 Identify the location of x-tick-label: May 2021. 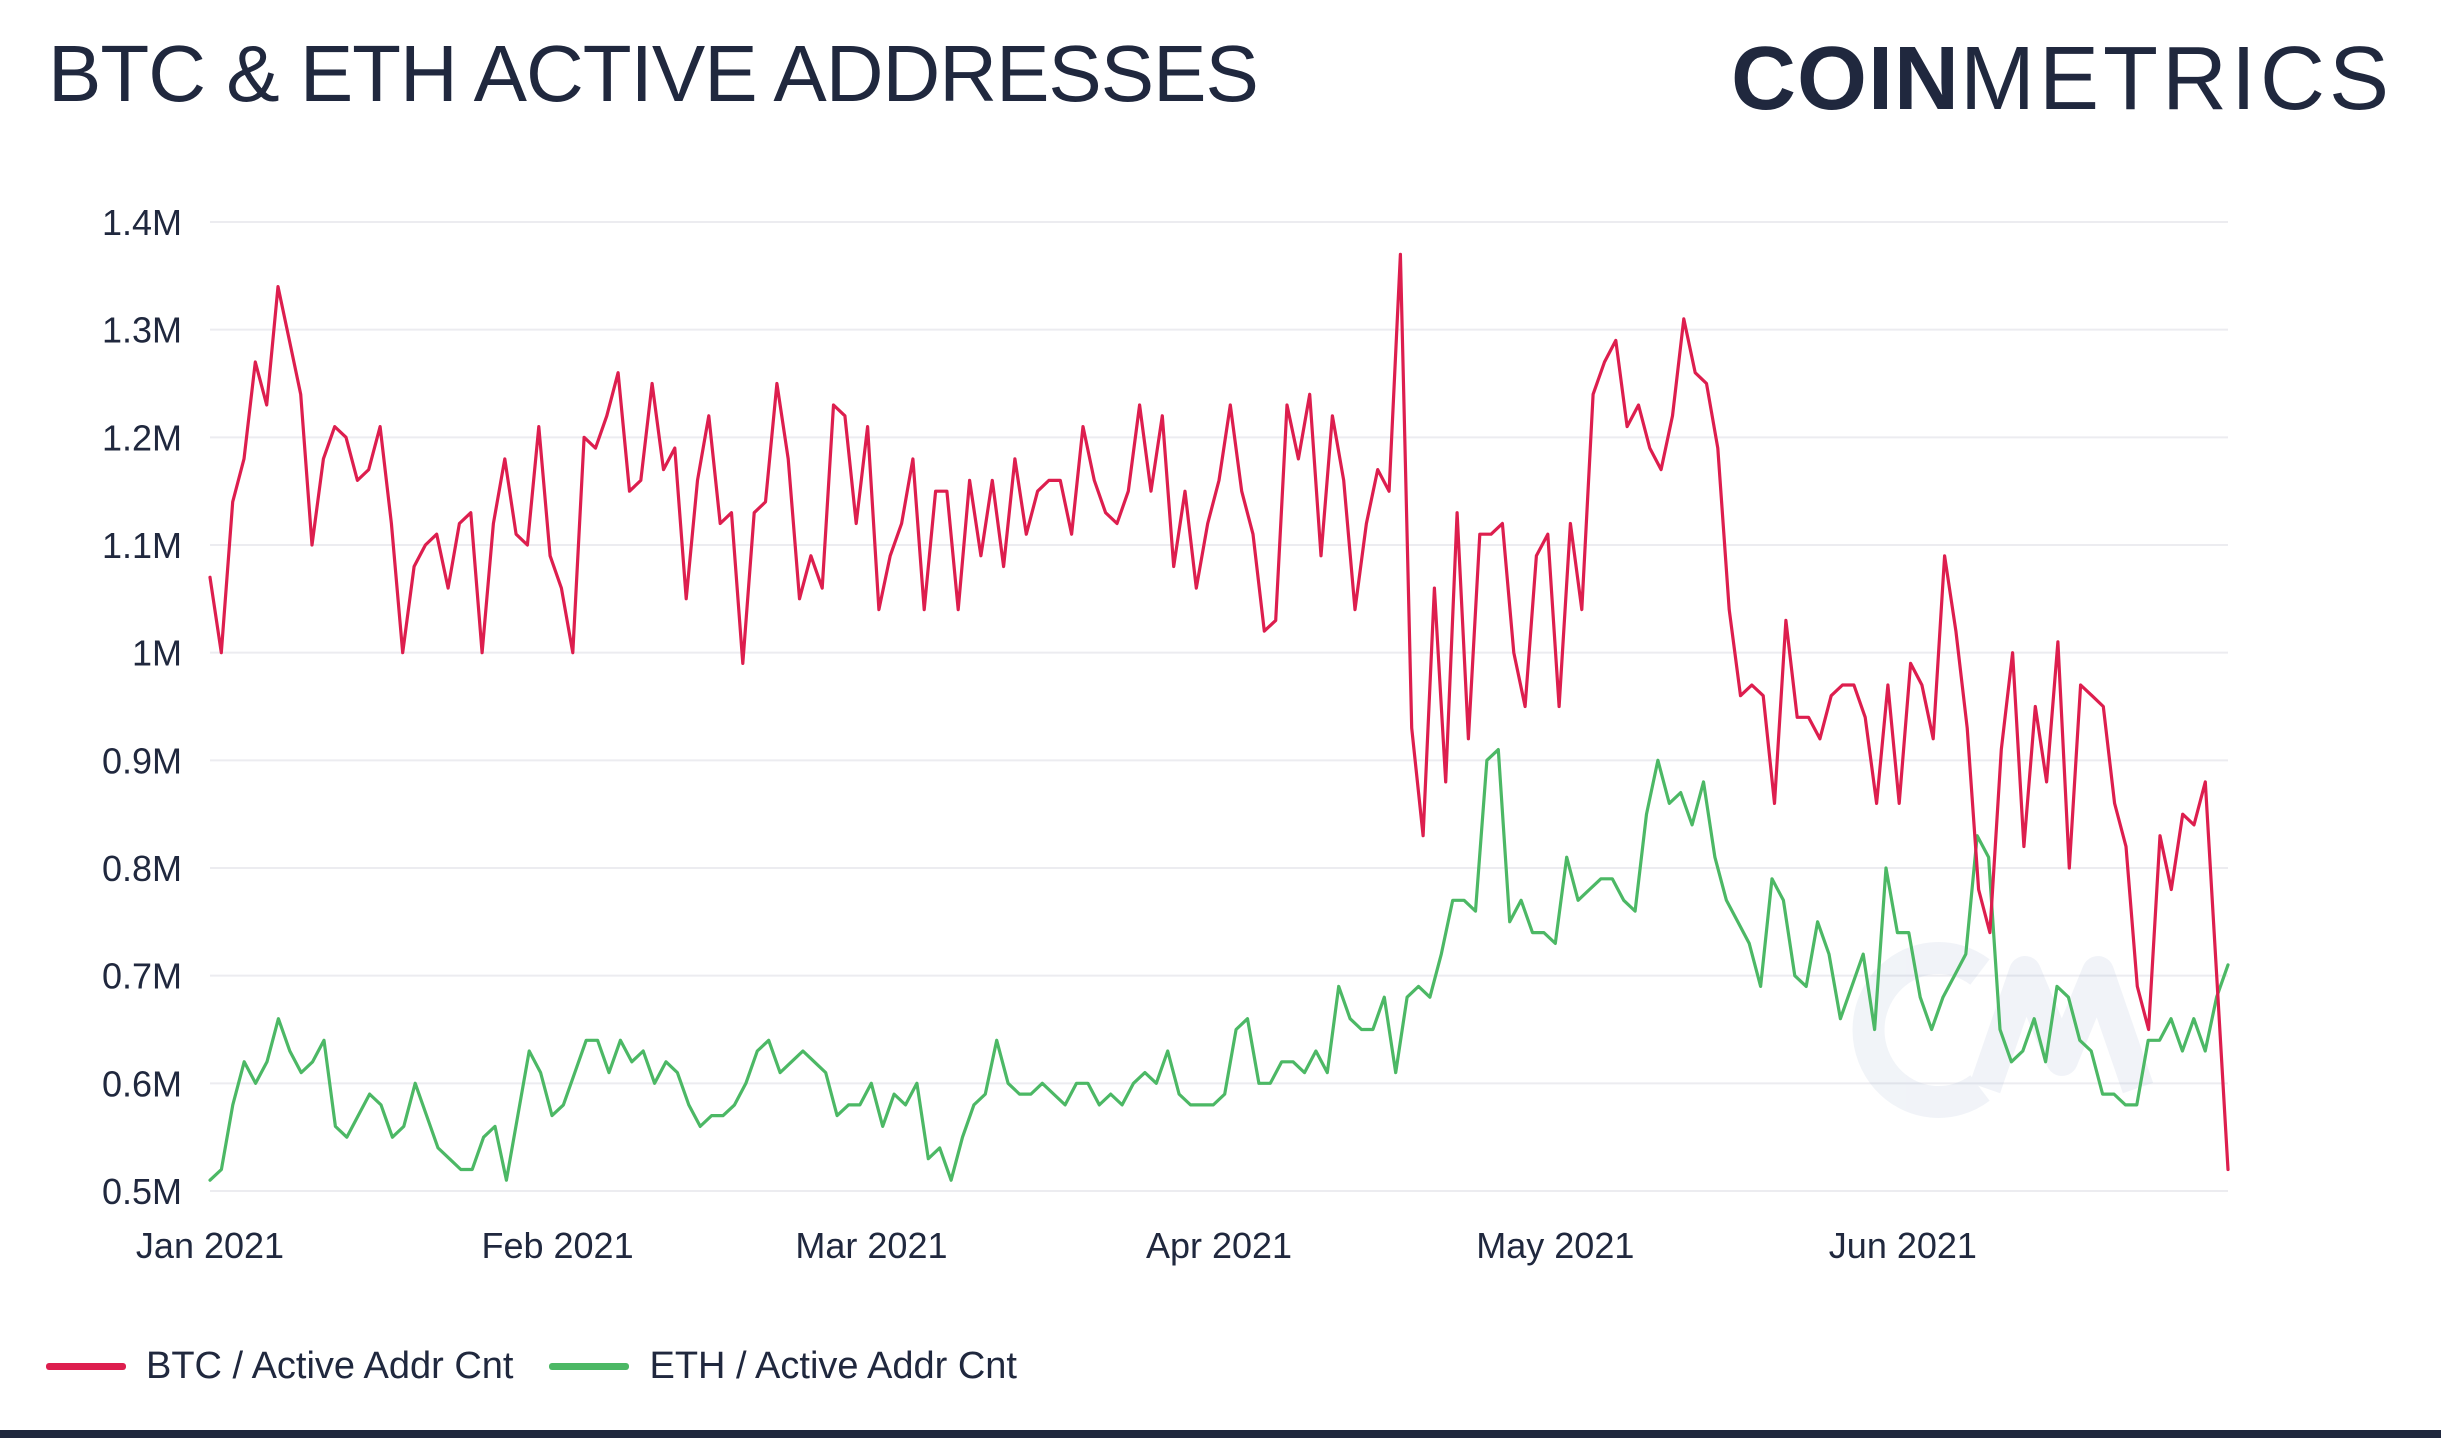
(1555, 1245).